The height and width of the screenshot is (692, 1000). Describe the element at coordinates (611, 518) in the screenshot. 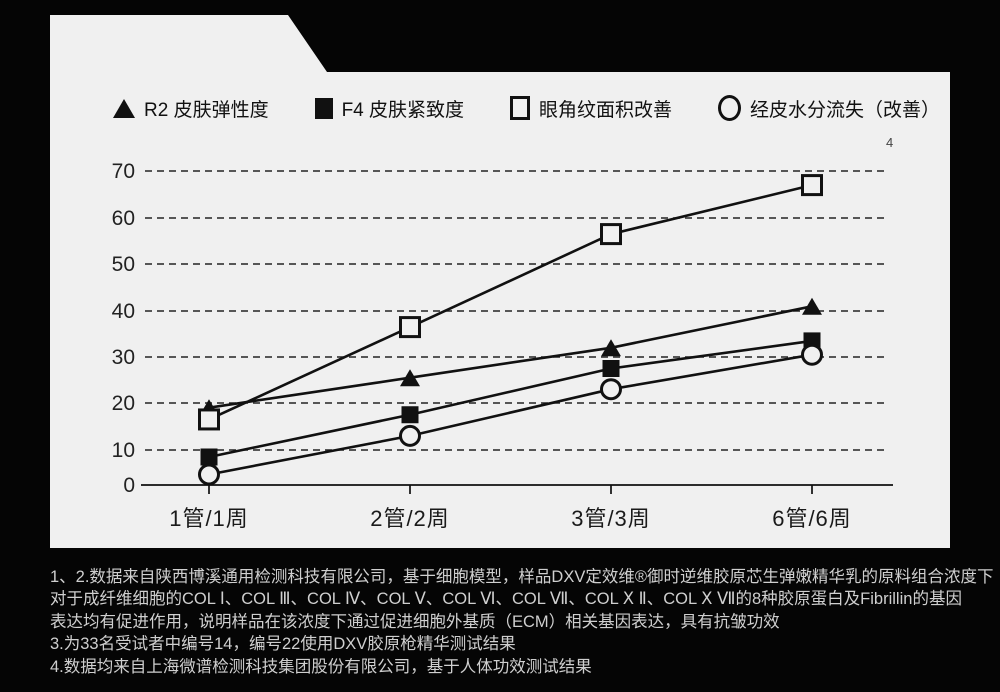

I see `x-axis-category-label: 3管/3周` at that location.